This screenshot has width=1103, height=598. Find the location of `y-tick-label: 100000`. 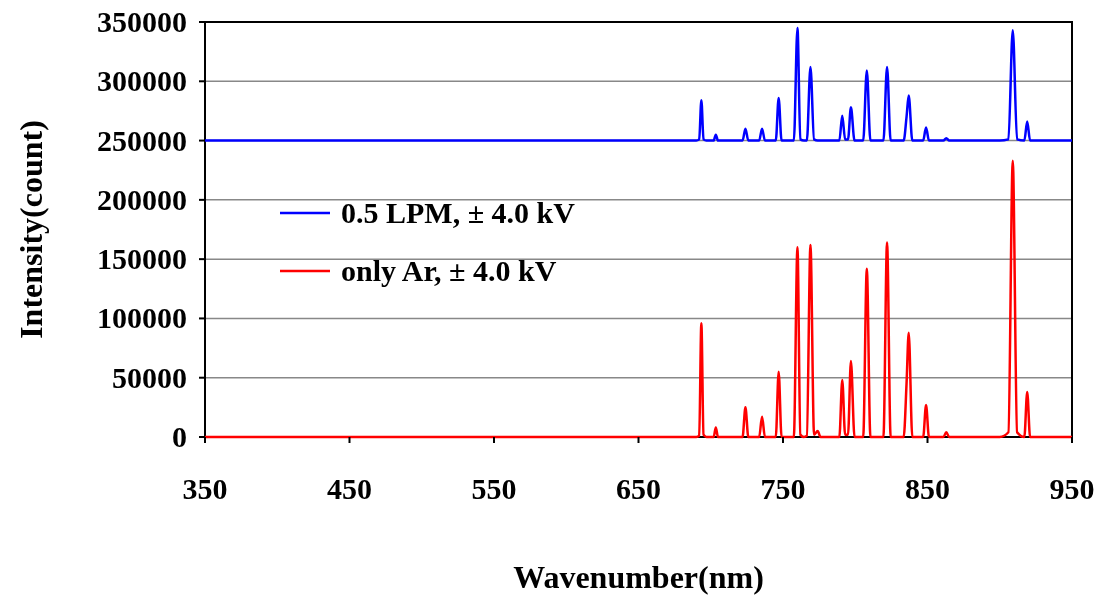

y-tick-label: 100000 is located at coordinates (142, 318).